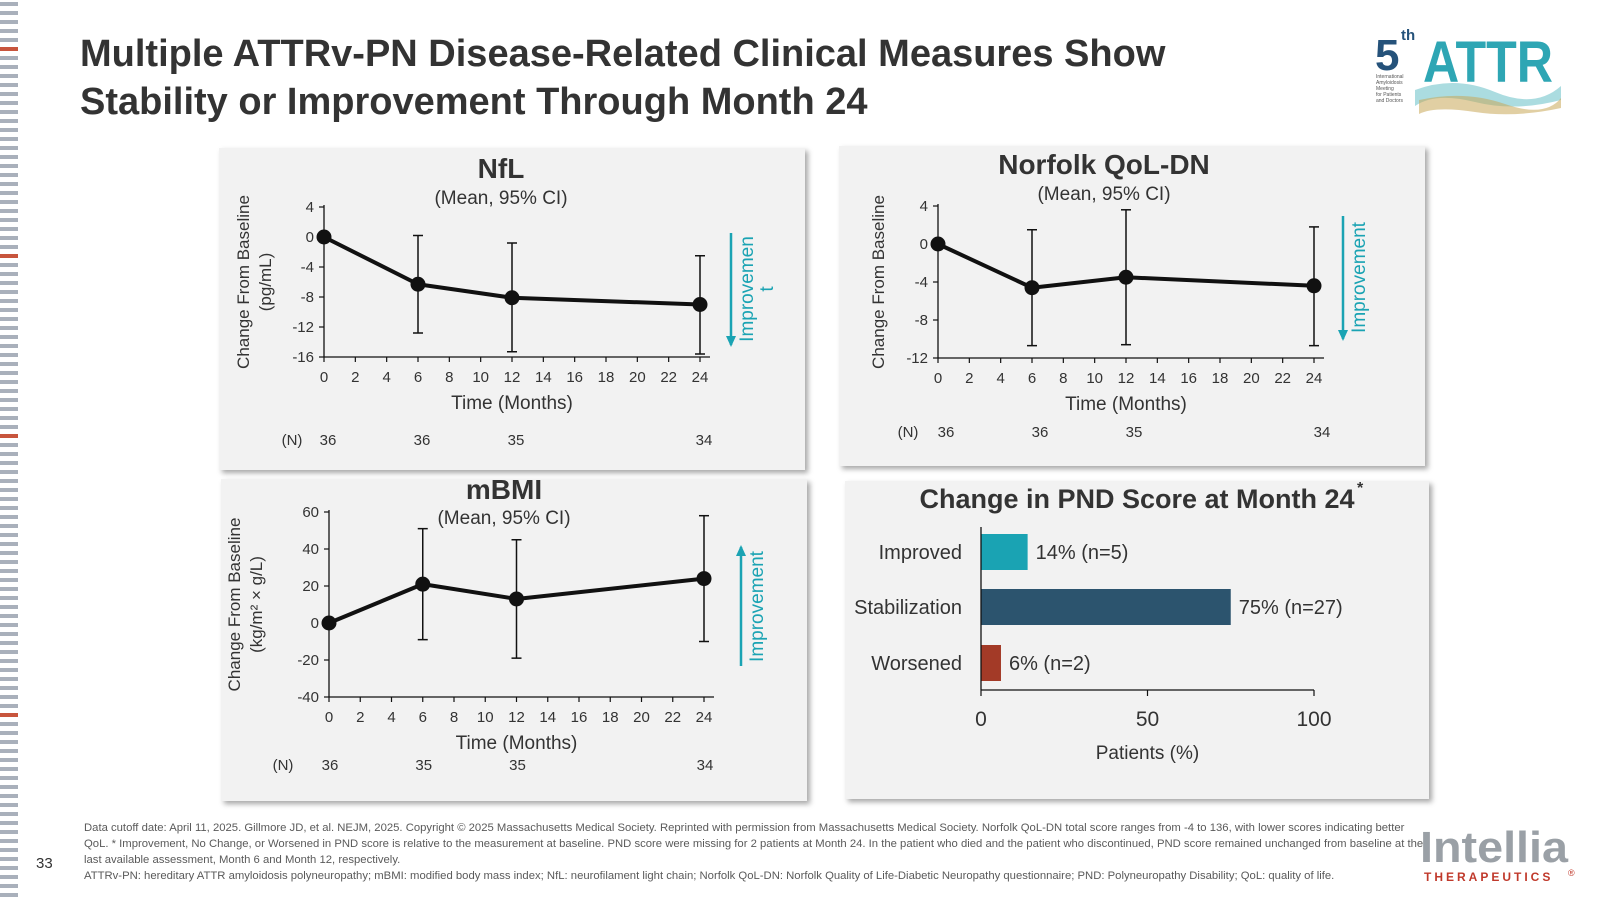 This screenshot has width=1600, height=900. I want to click on improvement-arrow-label: t, so click(767, 289).